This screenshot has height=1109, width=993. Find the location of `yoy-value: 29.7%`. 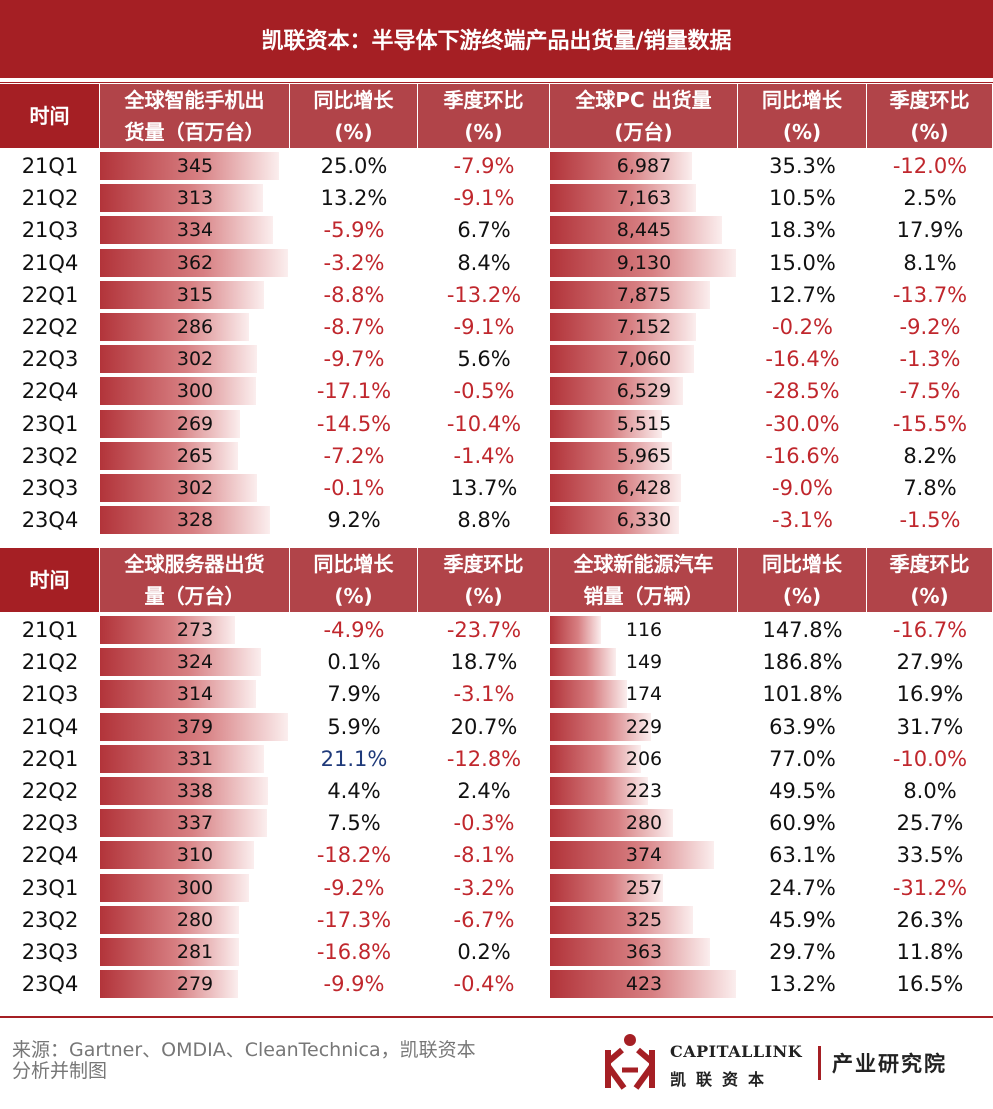

yoy-value: 29.7% is located at coordinates (802, 952).